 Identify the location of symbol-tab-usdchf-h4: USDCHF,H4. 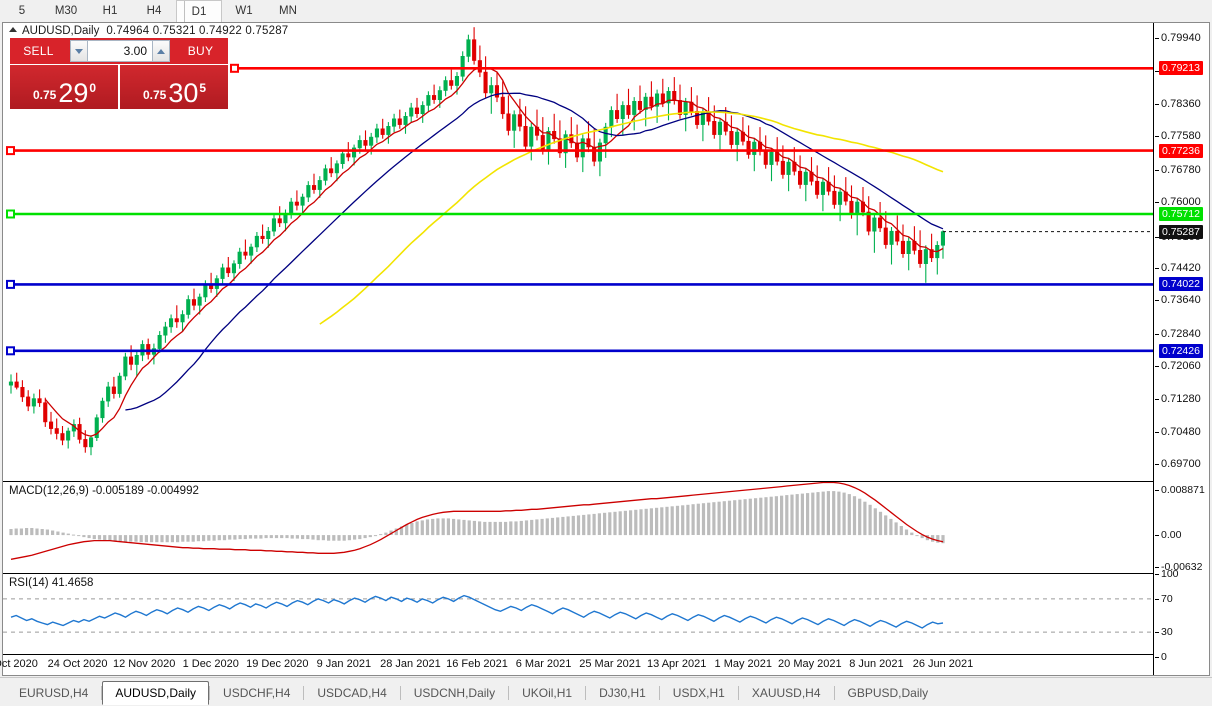
(257, 693).